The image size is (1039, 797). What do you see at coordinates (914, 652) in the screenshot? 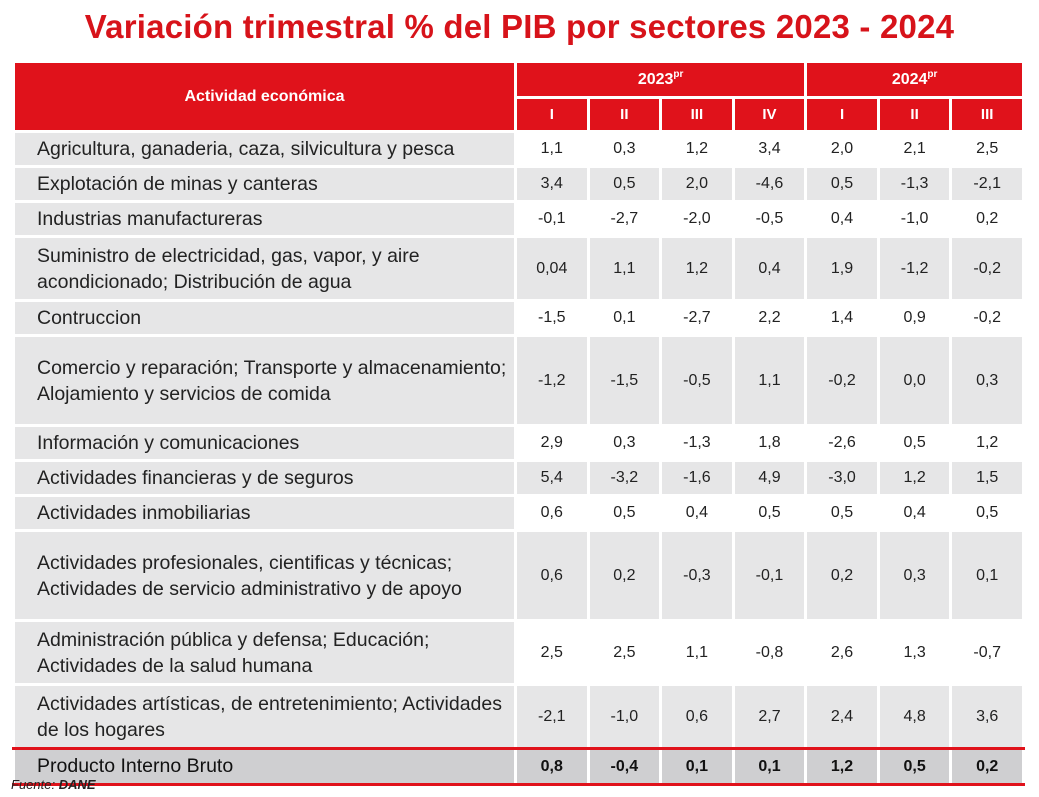
I see `value-cell: 1,3` at bounding box center [914, 652].